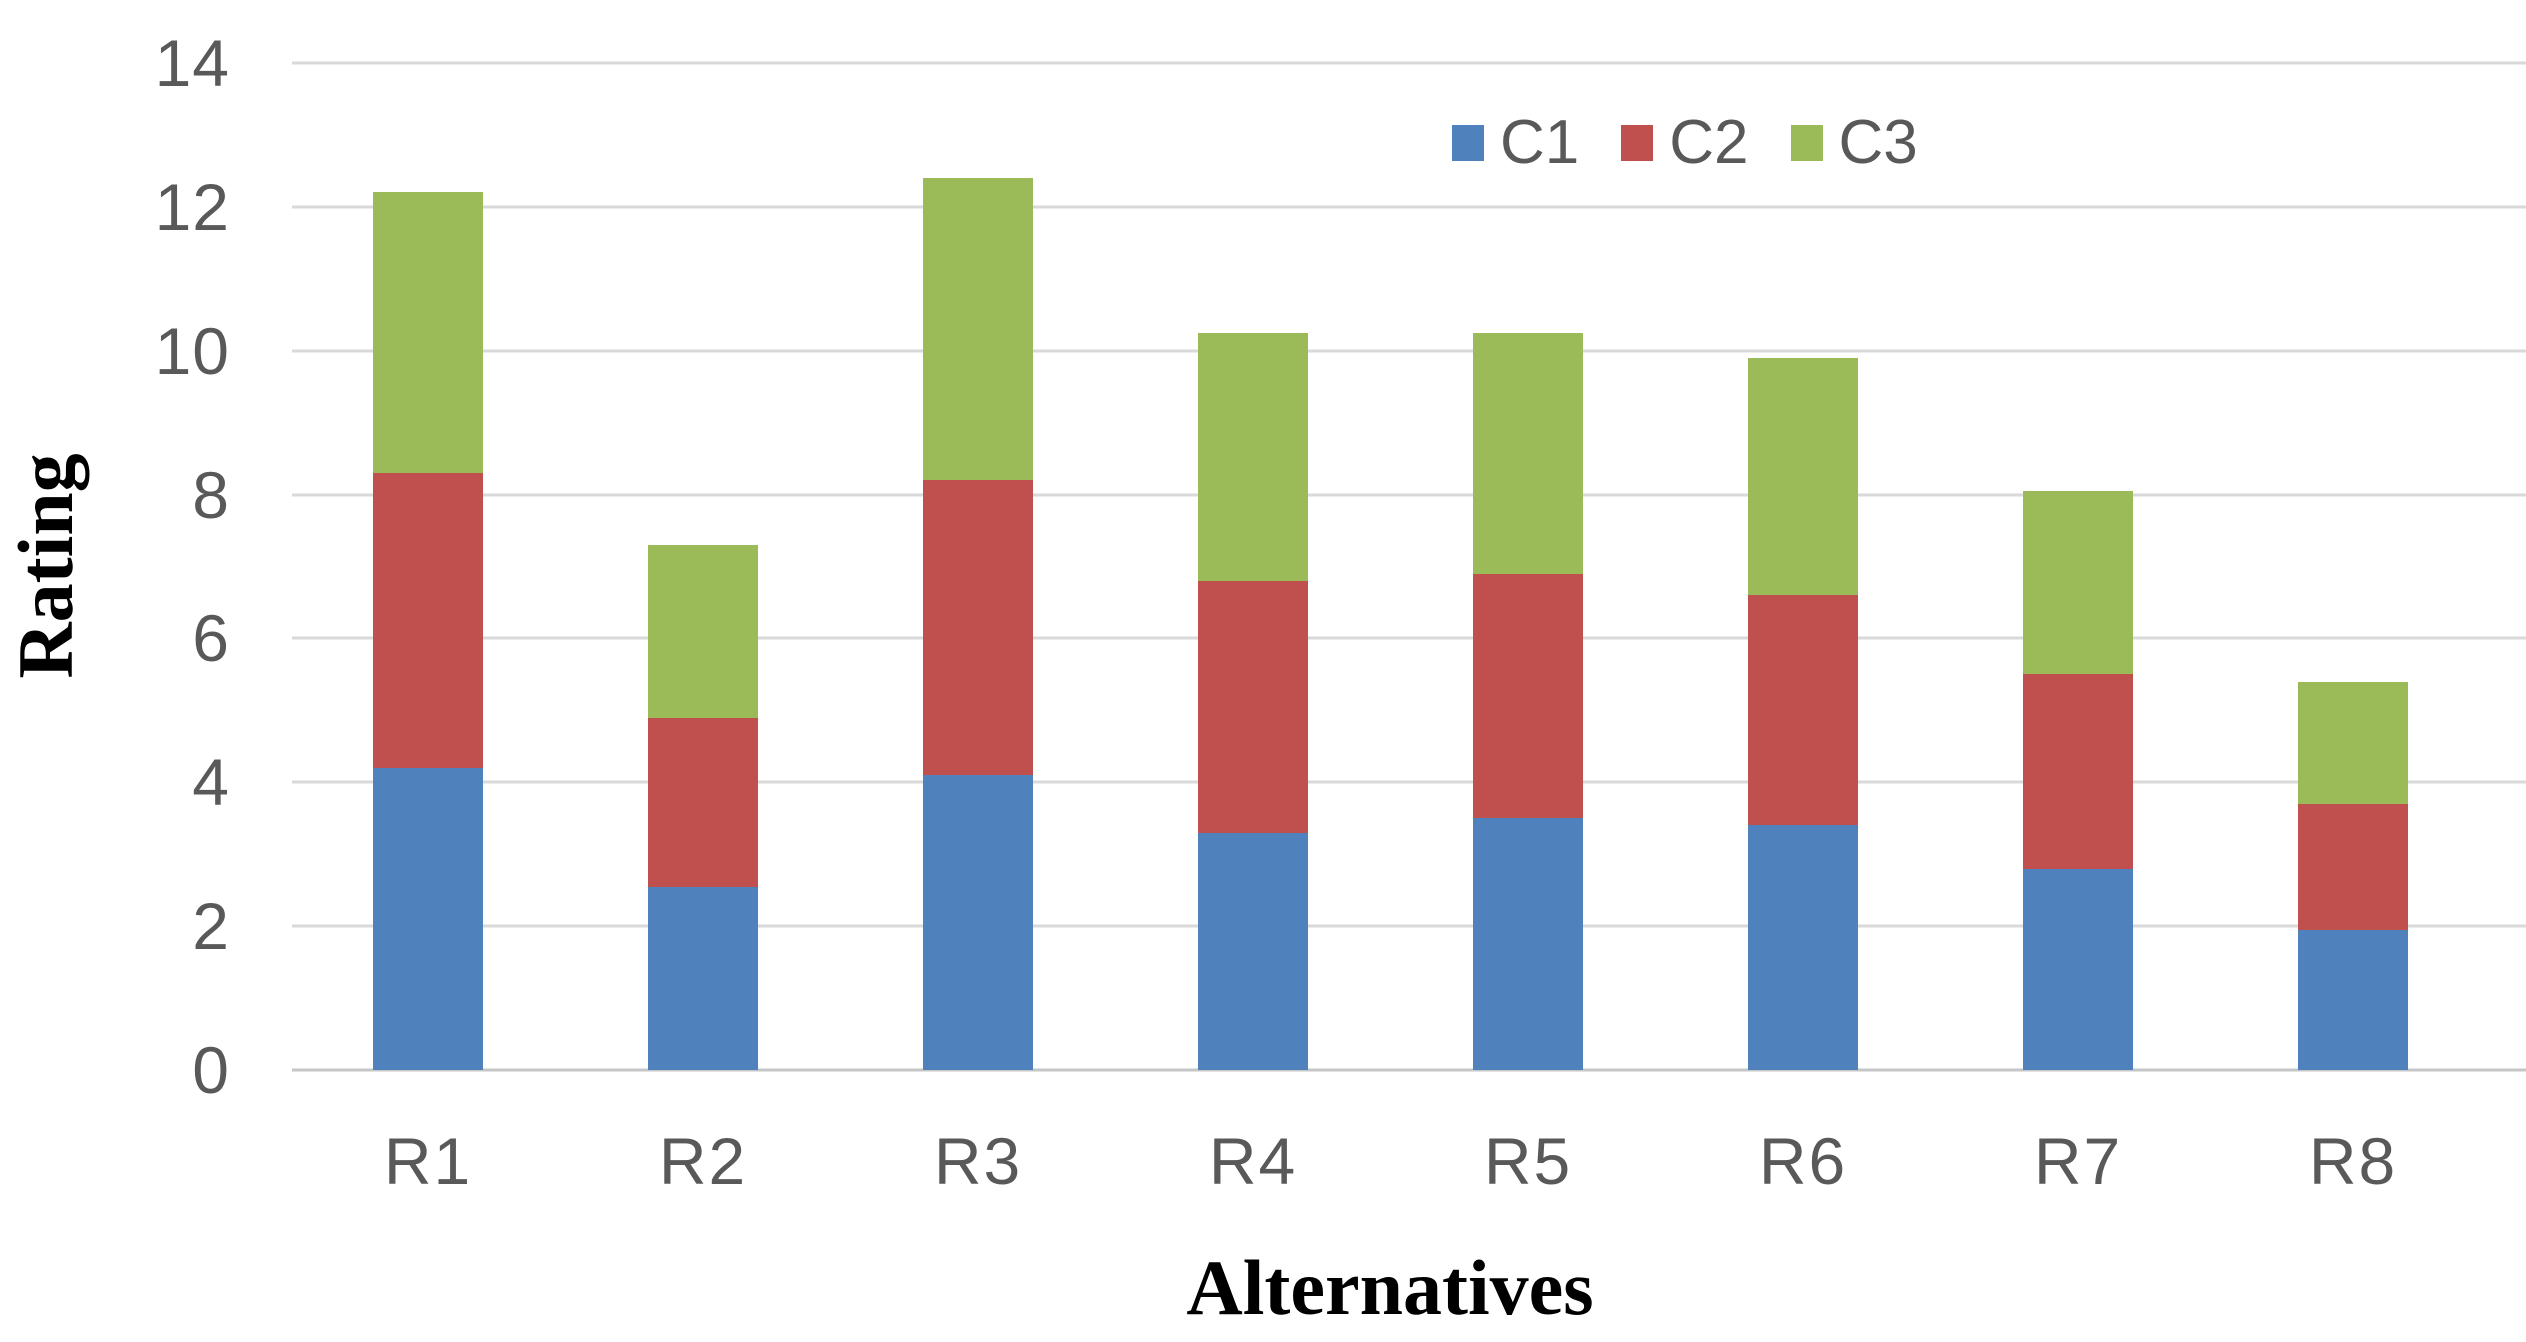  What do you see at coordinates (2078, 583) in the screenshot?
I see `bar-segment-R7-C3` at bounding box center [2078, 583].